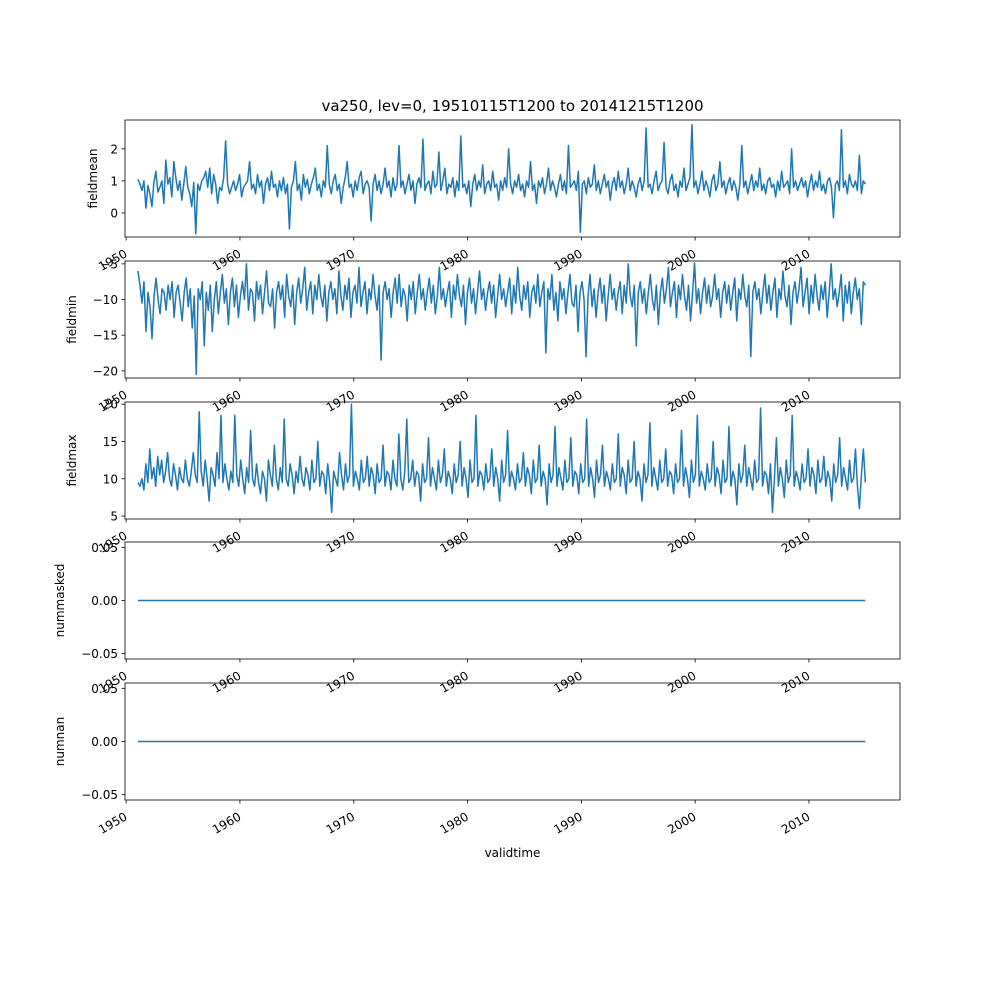 Image resolution: width=1000 pixels, height=1000 pixels. I want to click on x-tick-label: 1950, so click(112, 822).